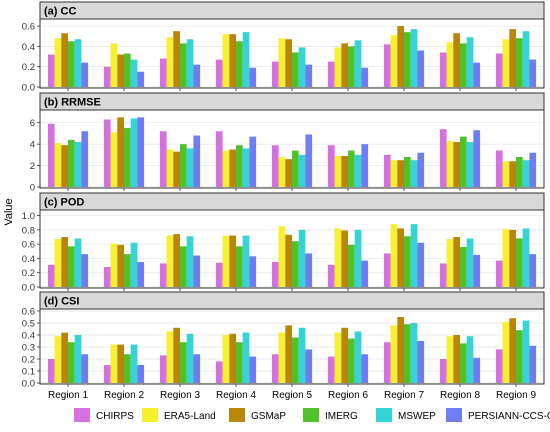  I want to click on x-tick-label: Region 8, so click(460, 395).